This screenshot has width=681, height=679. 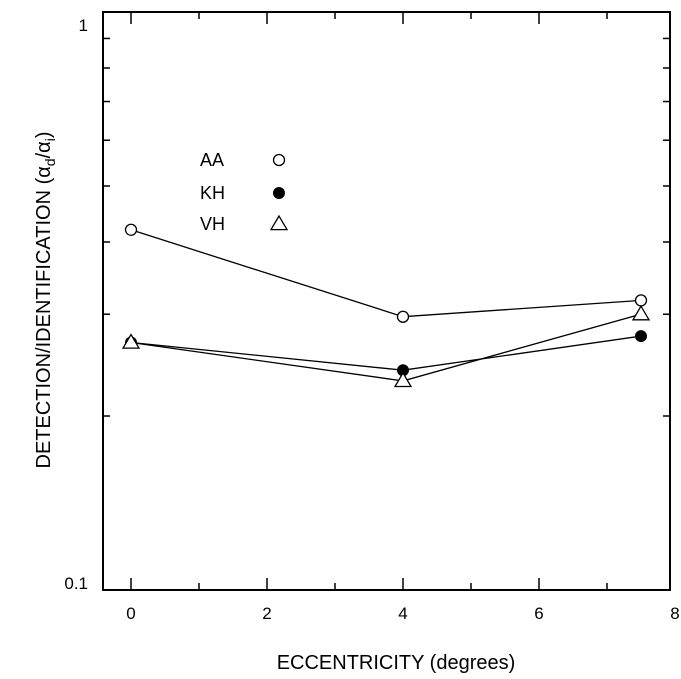 What do you see at coordinates (402, 613) in the screenshot?
I see `x-tick-label-4: 4` at bounding box center [402, 613].